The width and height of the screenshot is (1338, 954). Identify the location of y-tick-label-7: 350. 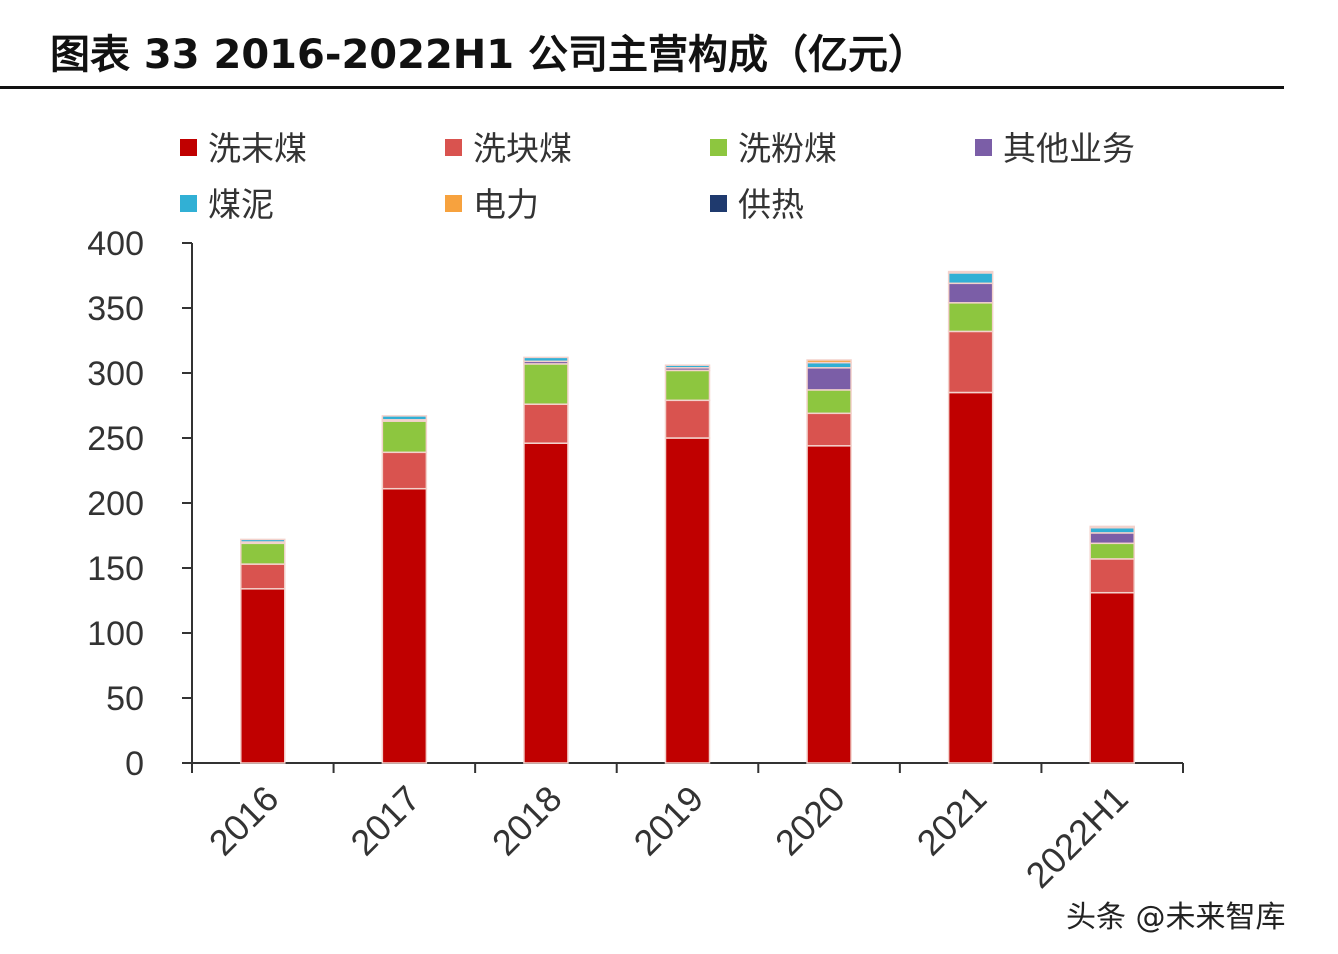
(115, 309).